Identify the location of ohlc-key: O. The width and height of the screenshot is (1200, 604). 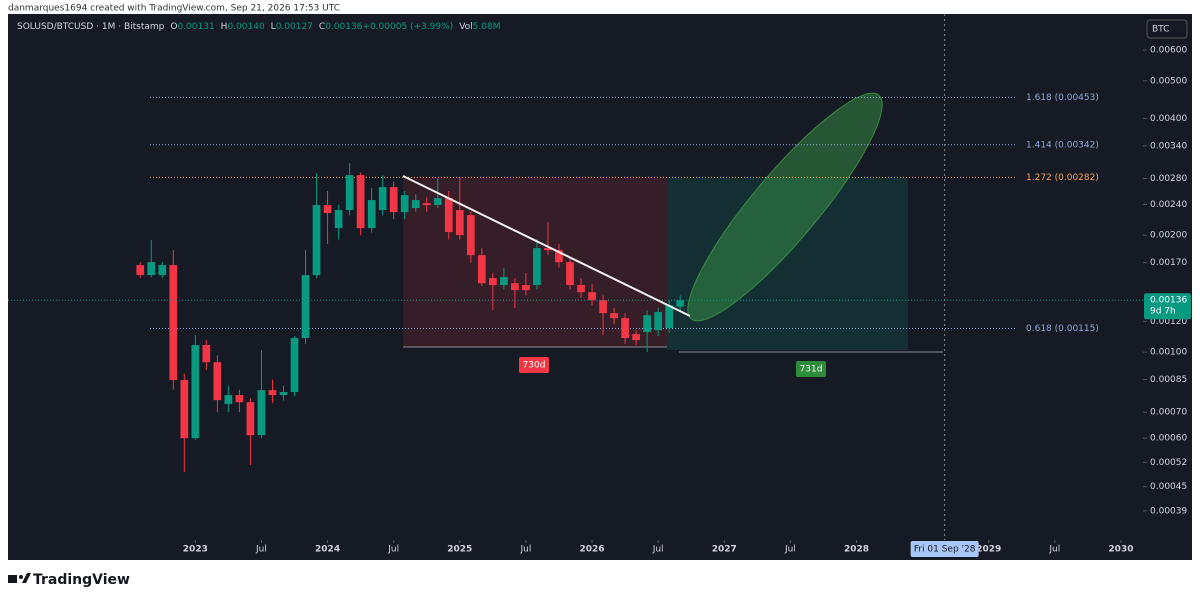
(173, 27).